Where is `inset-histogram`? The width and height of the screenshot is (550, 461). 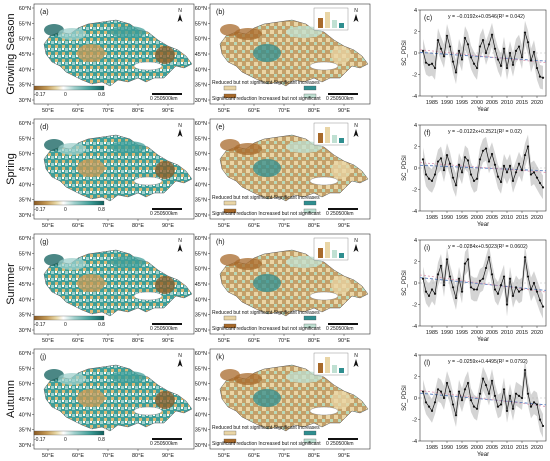
inset-histogram is located at coordinates (331, 134).